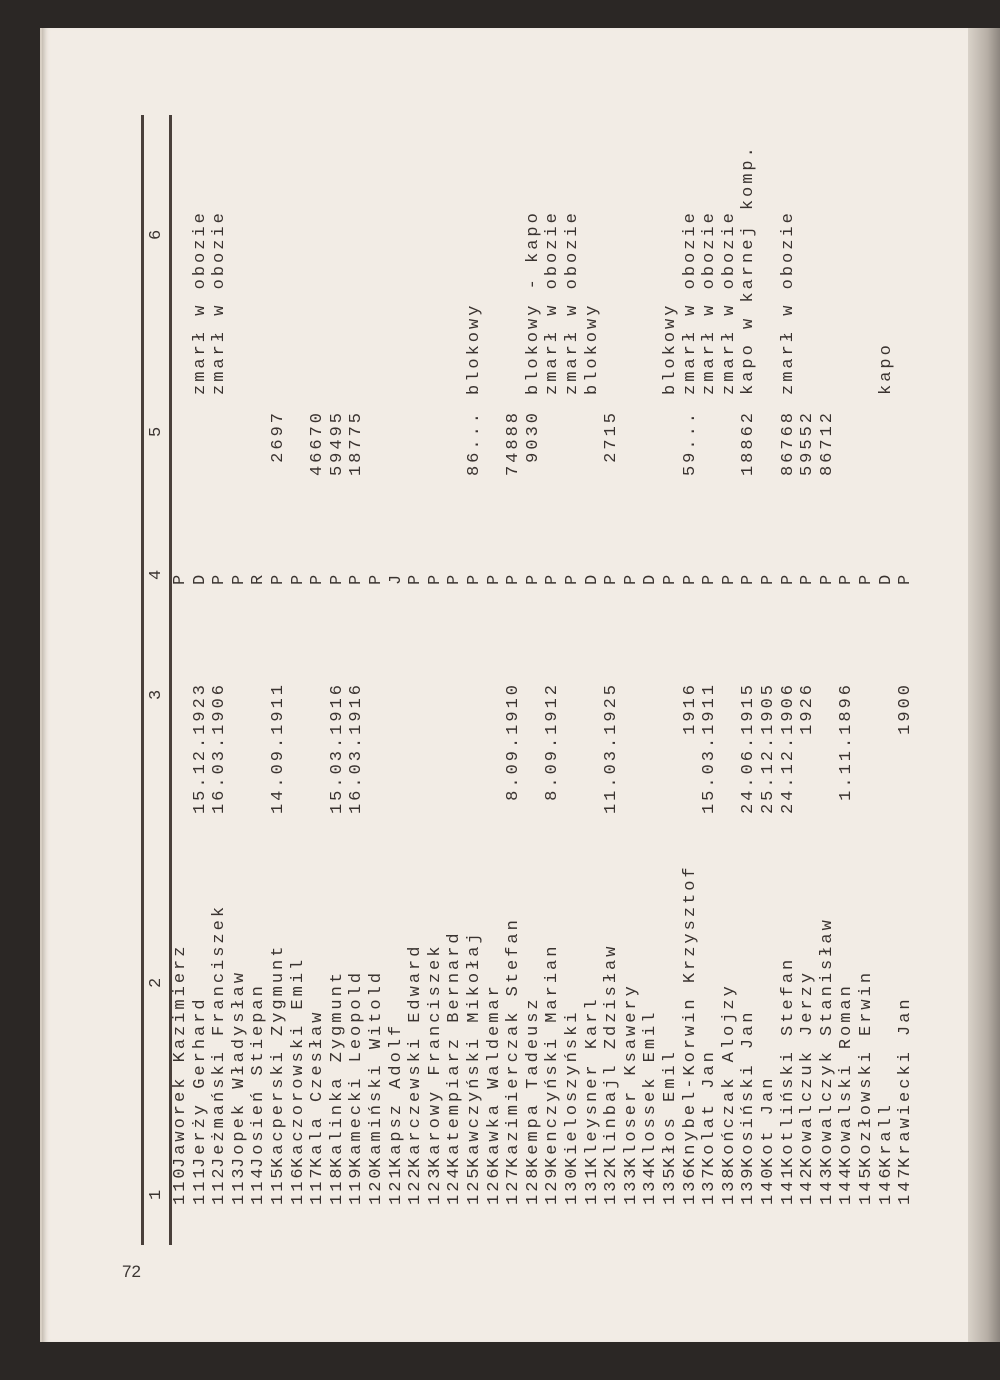 The height and width of the screenshot is (1380, 1000). I want to click on column-header-3: 3, so click(156, 694).